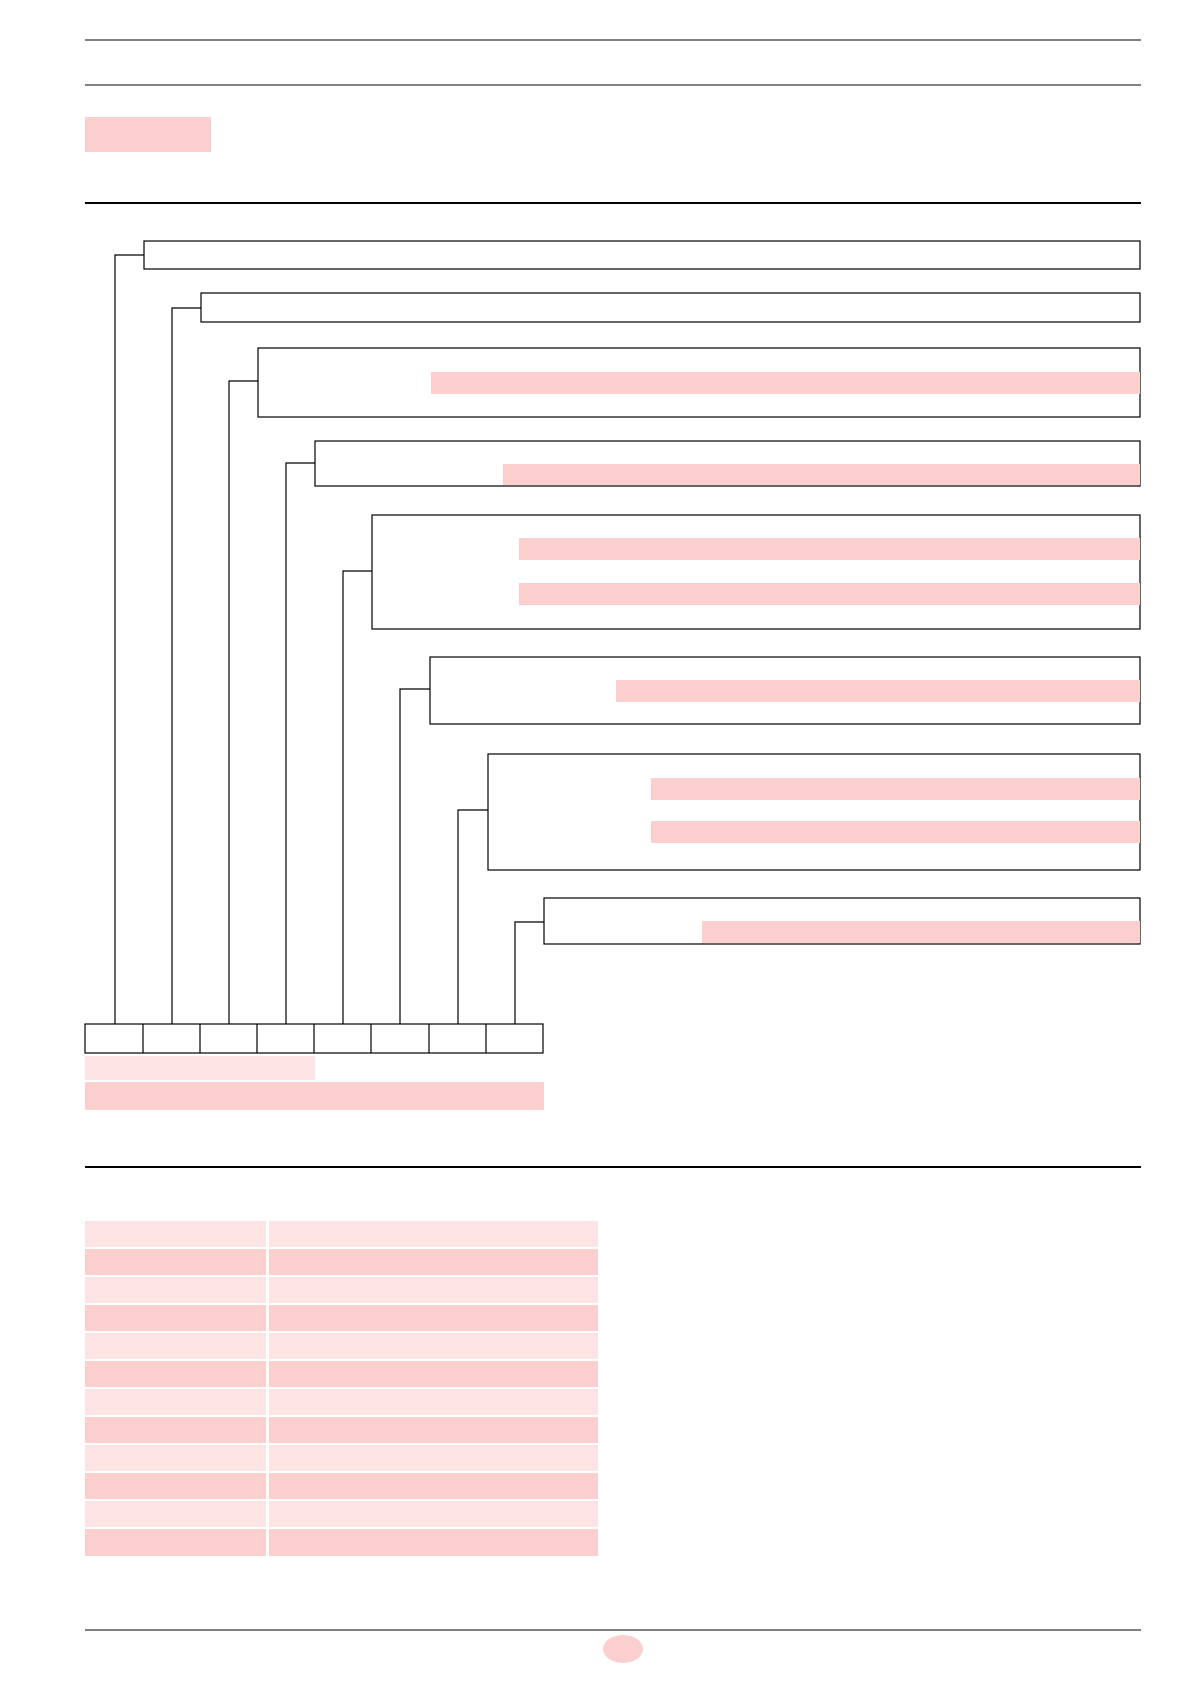 This screenshot has height=1684, width=1190. What do you see at coordinates (148, 134) in the screenshot?
I see `section-title-block` at bounding box center [148, 134].